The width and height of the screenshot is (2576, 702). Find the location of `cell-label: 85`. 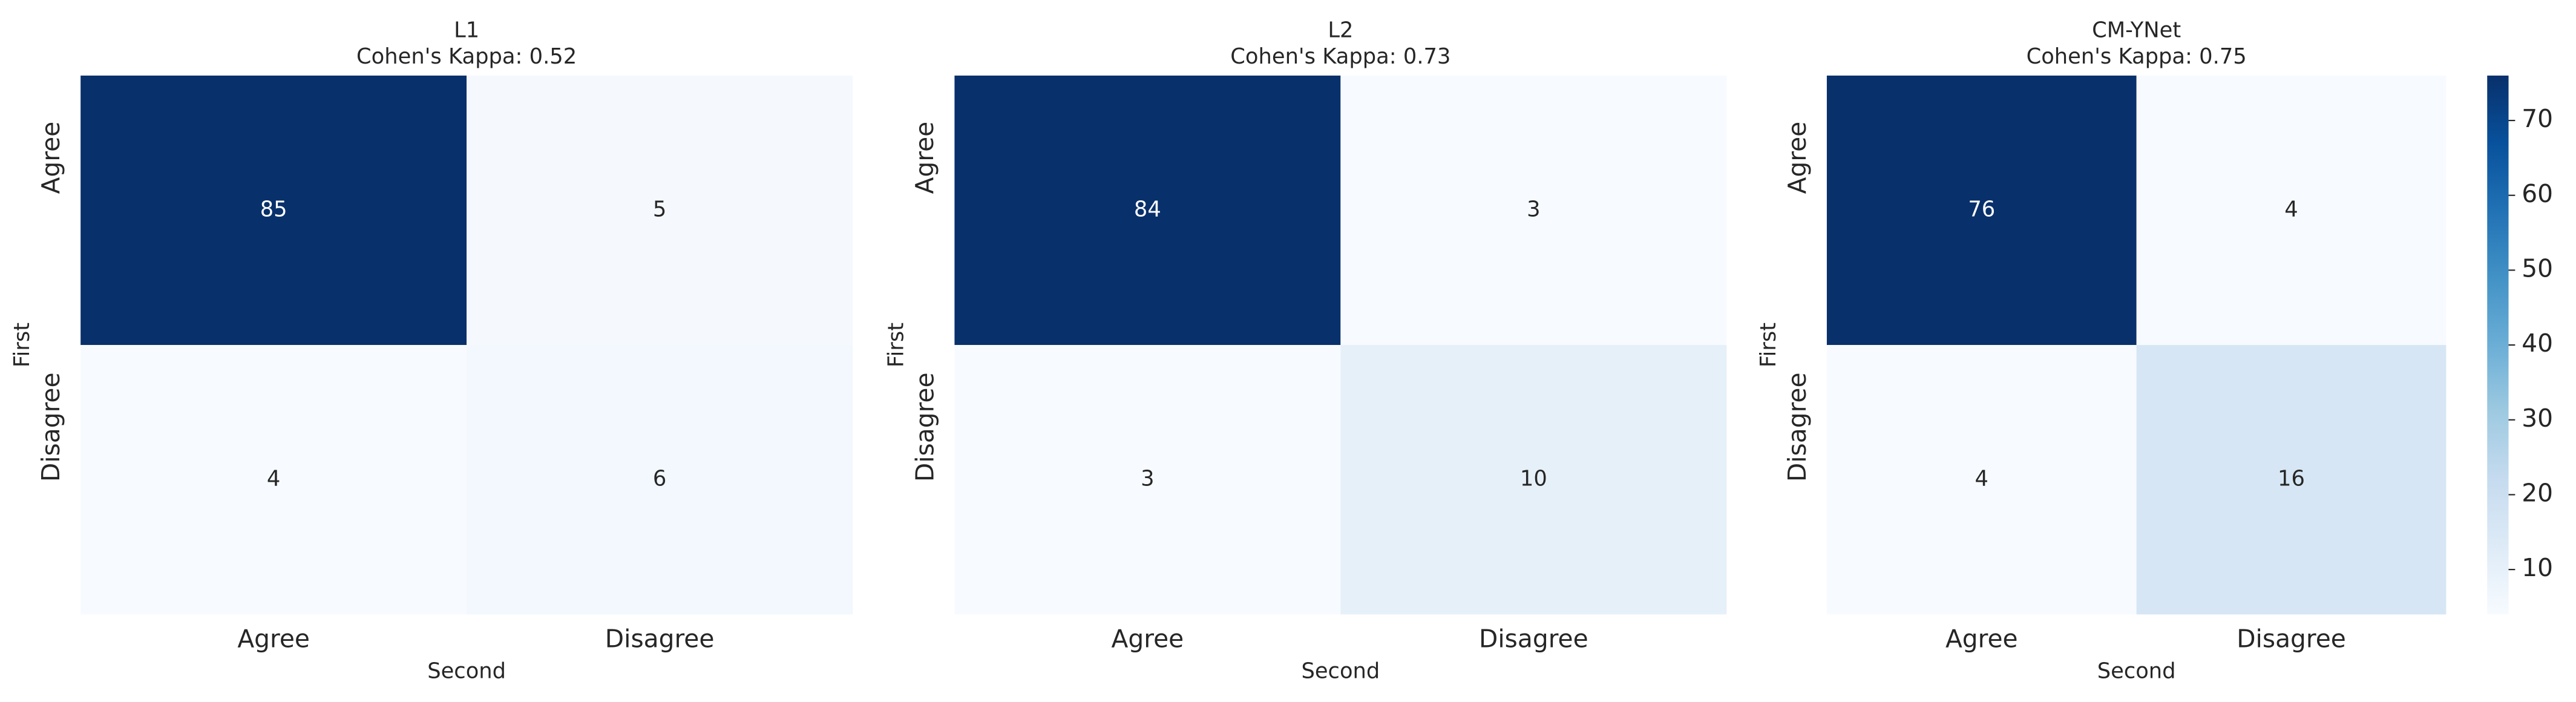

cell-label: 85 is located at coordinates (273, 209).